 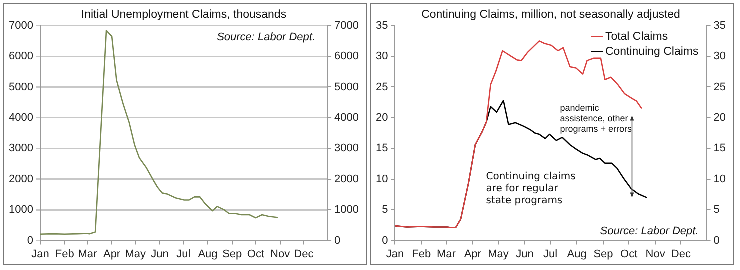 I want to click on y2-tick-label: 2000, so click(x=21, y=179).